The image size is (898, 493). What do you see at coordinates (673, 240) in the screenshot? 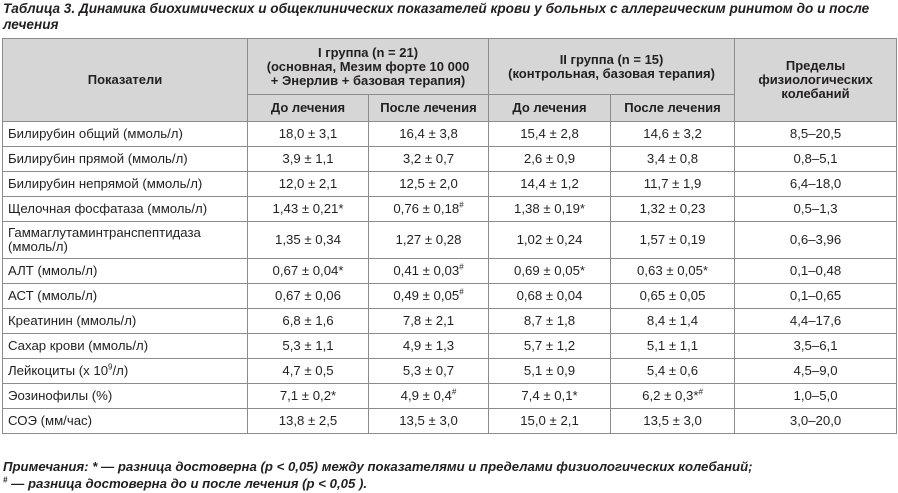
I see `cell-g2-after: 1,57 ± 0,19` at bounding box center [673, 240].